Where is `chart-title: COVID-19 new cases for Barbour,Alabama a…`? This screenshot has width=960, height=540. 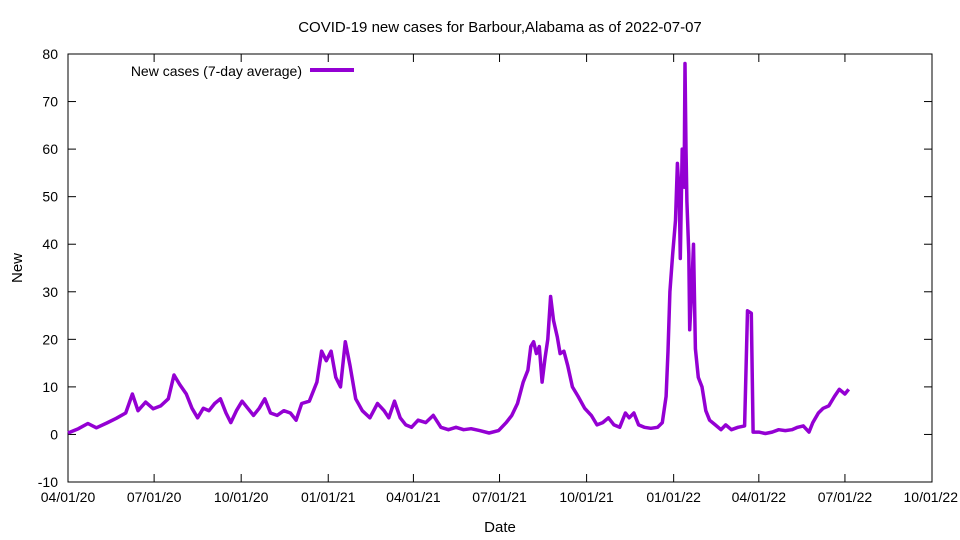
chart-title: COVID-19 new cases for Barbour,Alabama a… is located at coordinates (500, 27).